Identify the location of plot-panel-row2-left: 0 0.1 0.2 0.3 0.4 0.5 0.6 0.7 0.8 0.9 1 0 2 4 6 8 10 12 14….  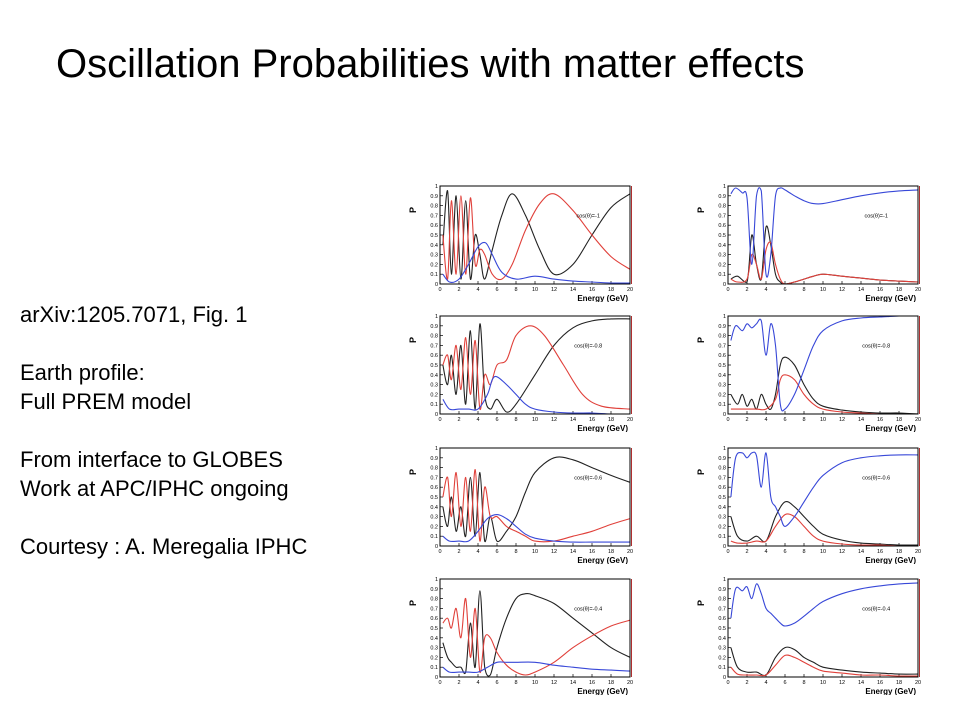
(518, 372).